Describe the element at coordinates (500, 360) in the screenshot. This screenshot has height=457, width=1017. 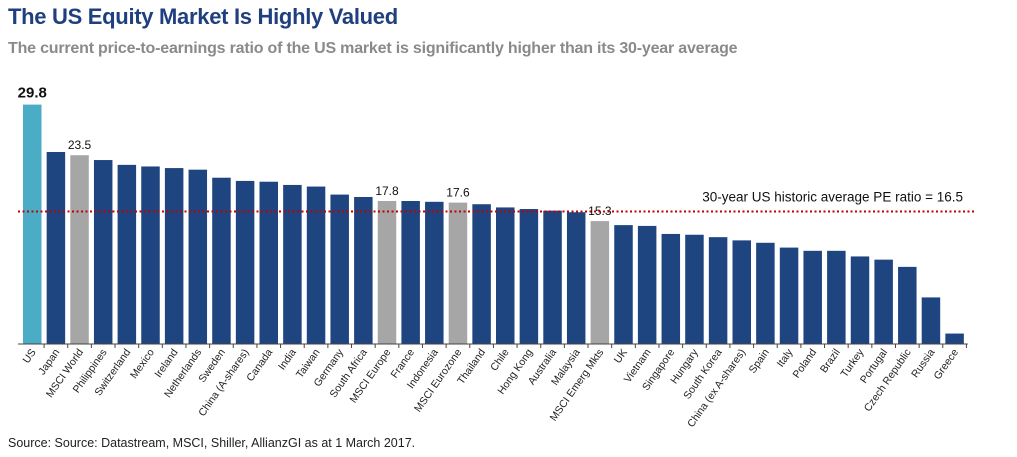
I see `x-label-chile: Chile` at that location.